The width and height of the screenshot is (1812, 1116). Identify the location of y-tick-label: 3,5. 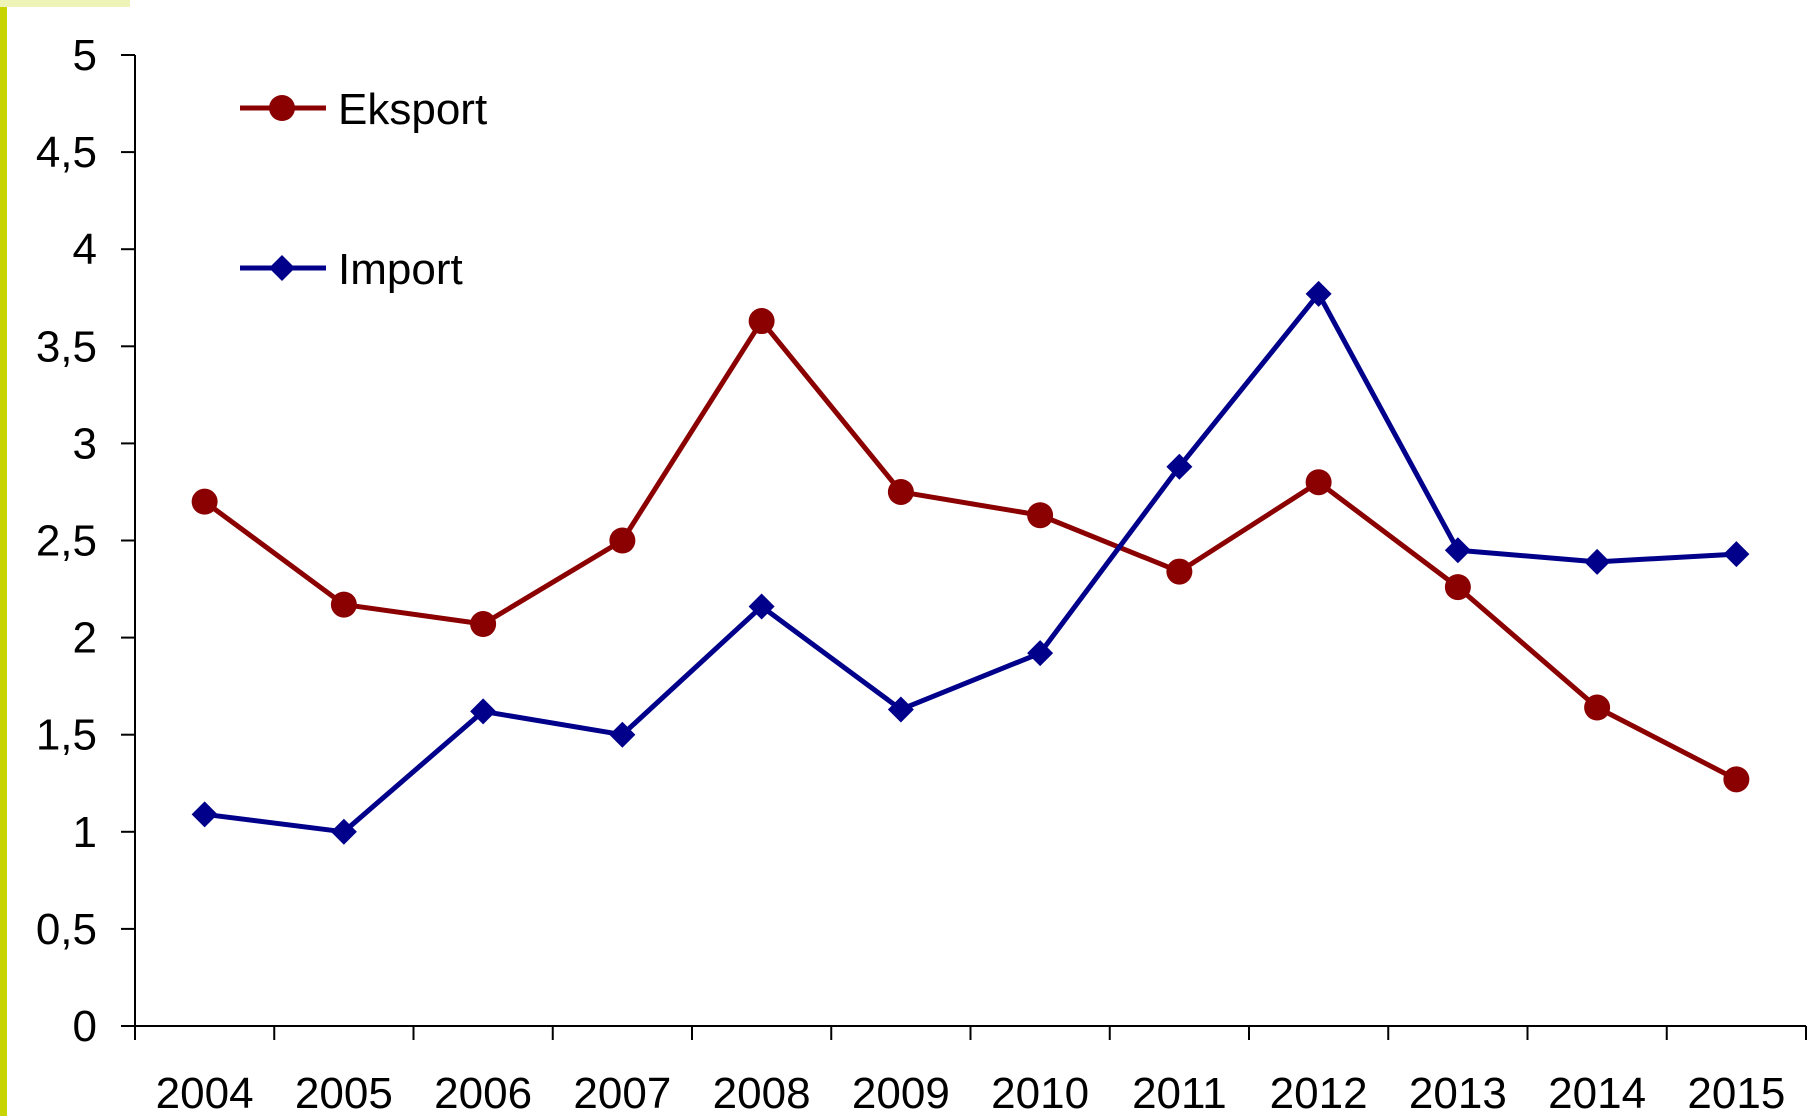
(66, 346).